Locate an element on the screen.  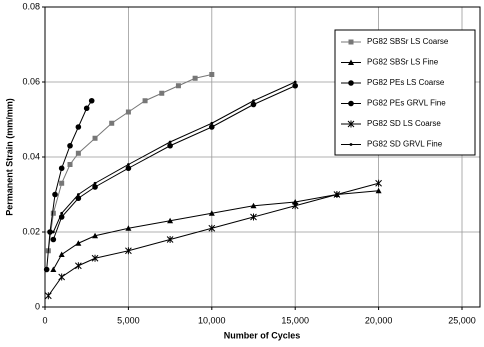
y-tick-label: 0.06 is located at coordinates (31, 81).